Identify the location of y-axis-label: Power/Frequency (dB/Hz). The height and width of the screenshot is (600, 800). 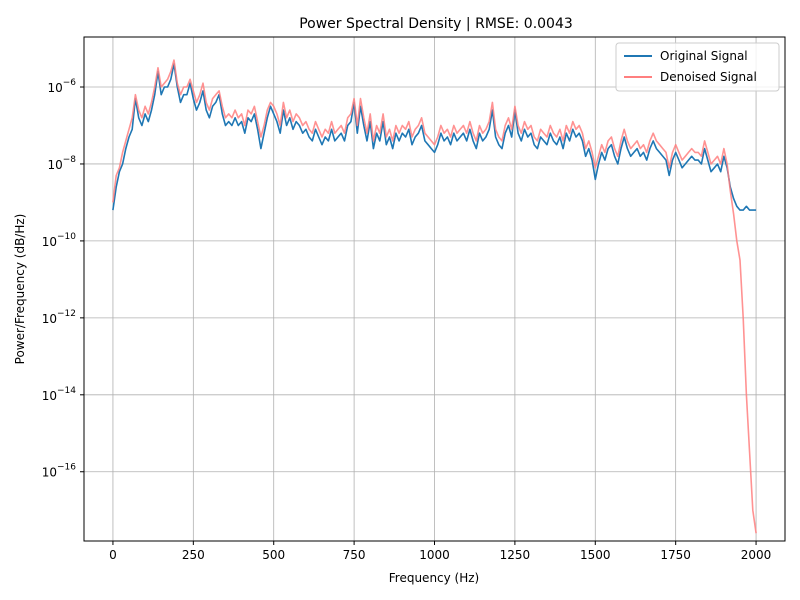
(20, 289).